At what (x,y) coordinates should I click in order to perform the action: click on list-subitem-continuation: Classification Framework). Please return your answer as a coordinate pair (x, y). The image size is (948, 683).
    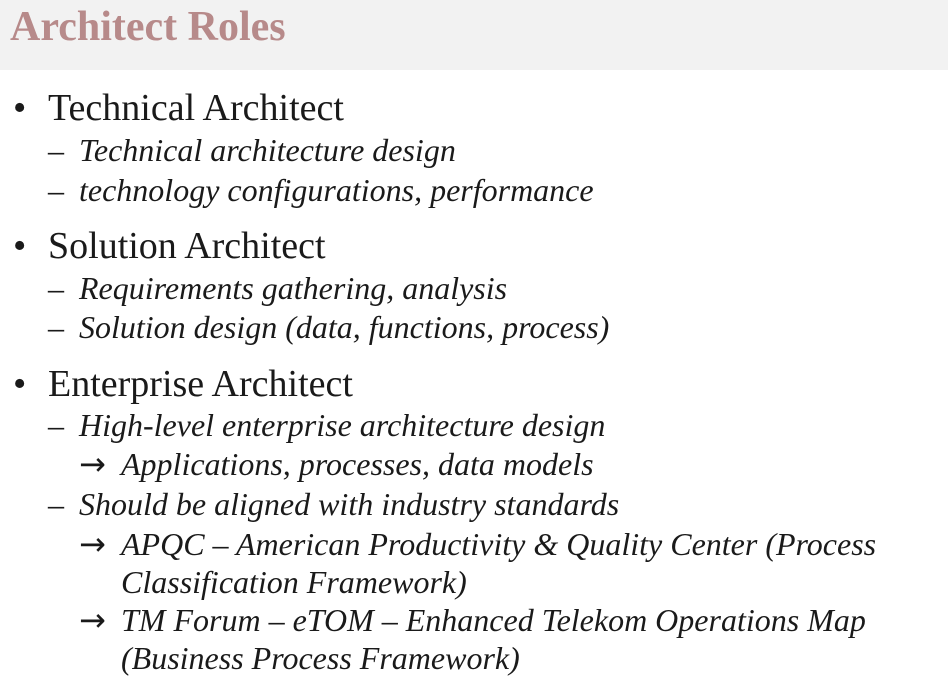
    Looking at the image, I should click on (294, 582).